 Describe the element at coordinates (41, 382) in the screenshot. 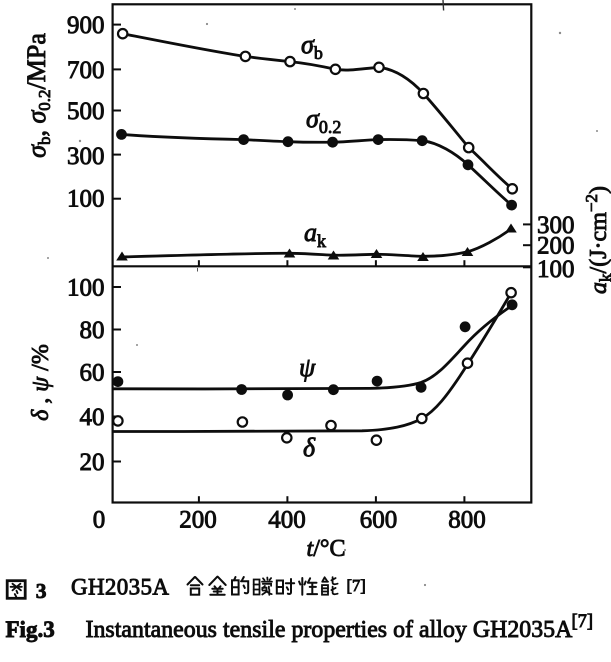

I see `svg-text: δ , ψ /%` at that location.